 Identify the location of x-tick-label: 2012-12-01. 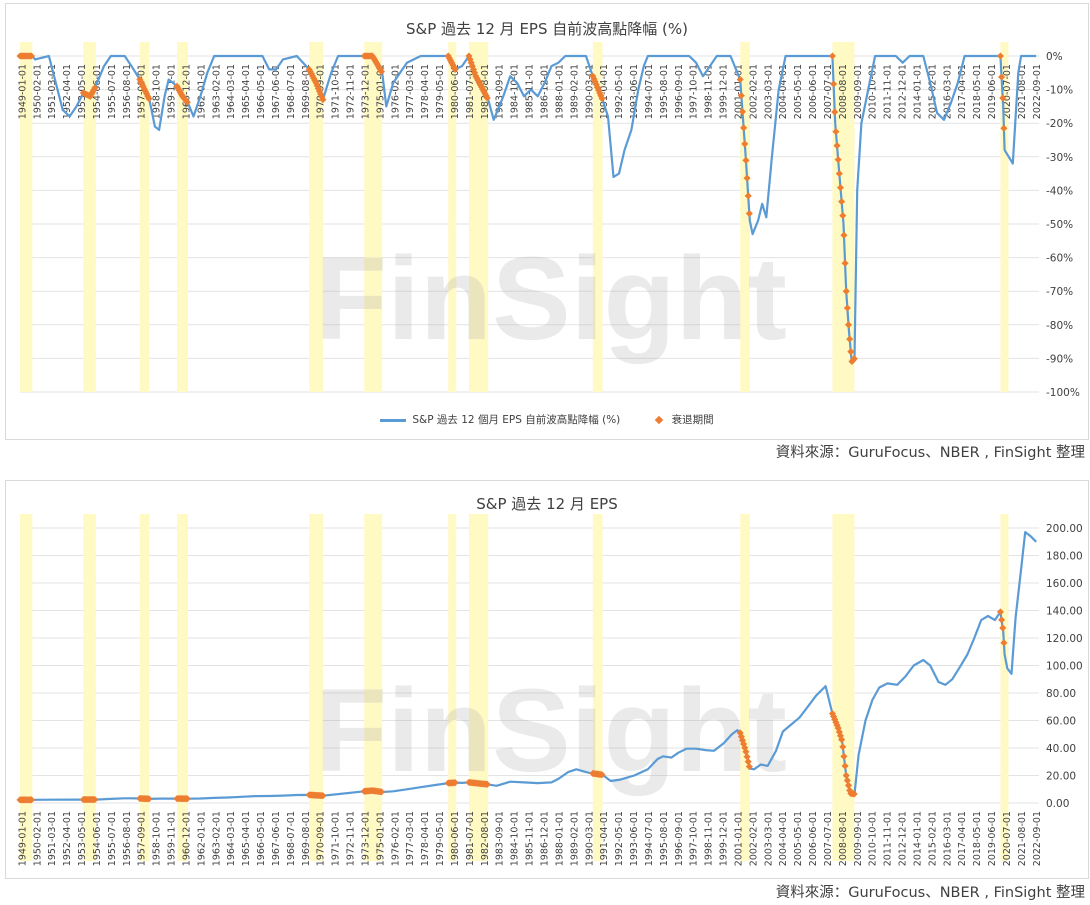
(903, 838).